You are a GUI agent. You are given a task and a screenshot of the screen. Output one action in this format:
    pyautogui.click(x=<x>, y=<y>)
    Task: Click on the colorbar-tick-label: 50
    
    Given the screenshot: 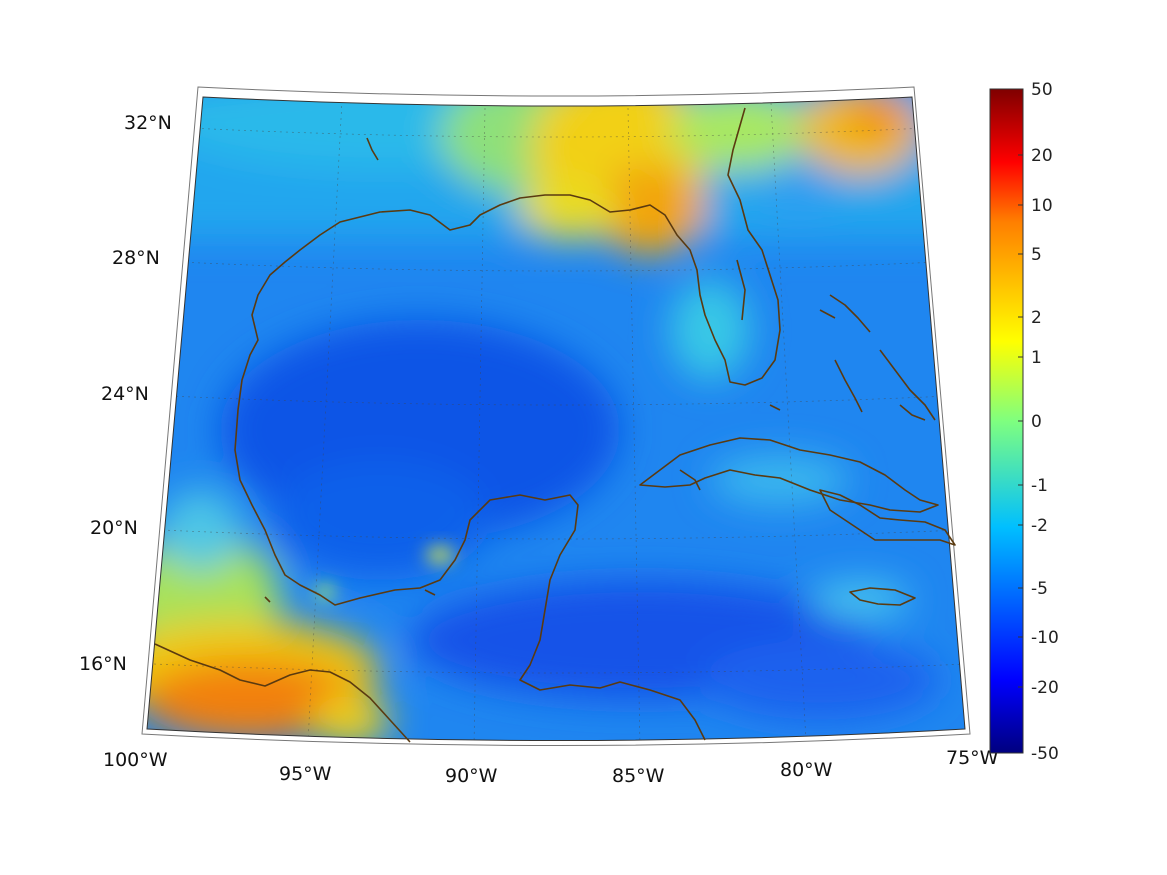 What is the action you would take?
    pyautogui.click(x=1042, y=90)
    